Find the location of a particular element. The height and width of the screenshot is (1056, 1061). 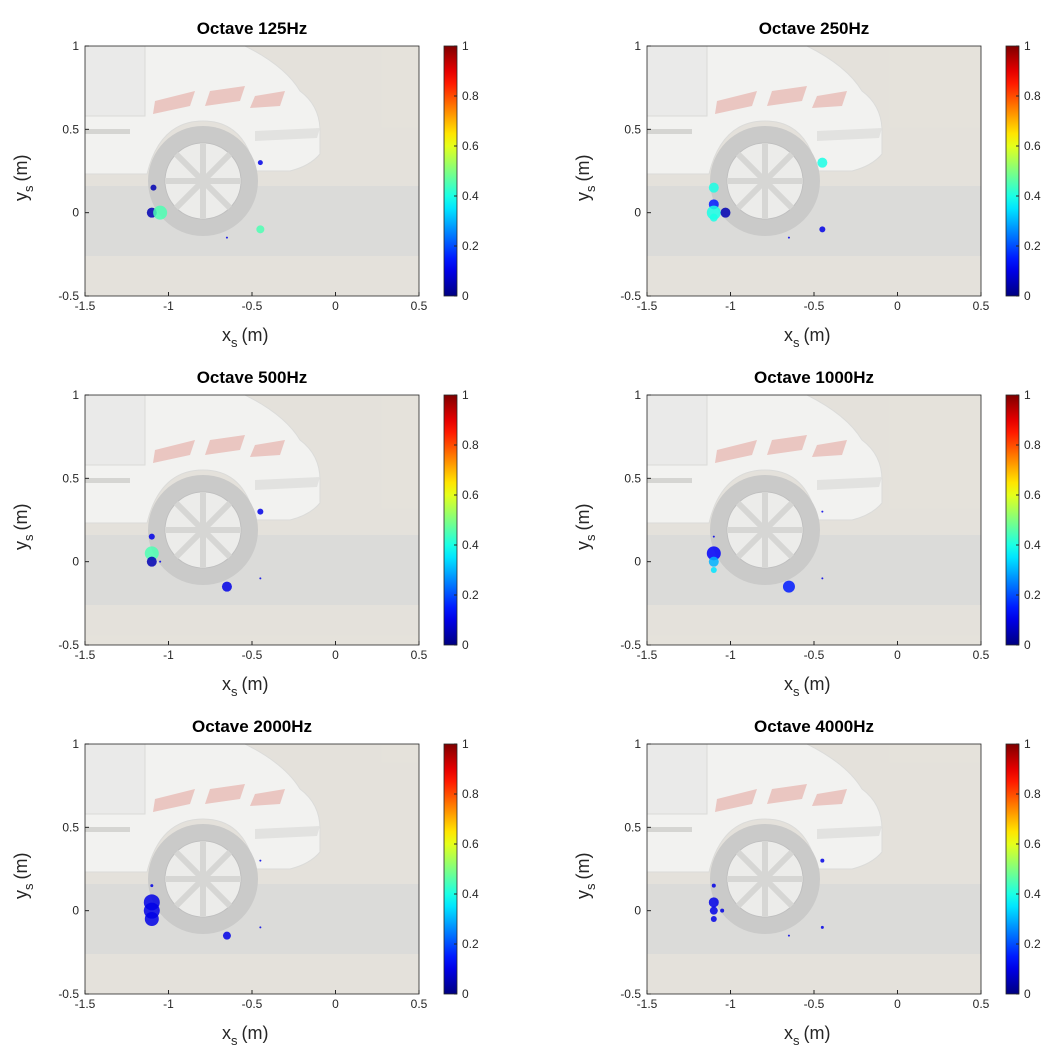

y-tick-label: 0.5 is located at coordinates (632, 129).